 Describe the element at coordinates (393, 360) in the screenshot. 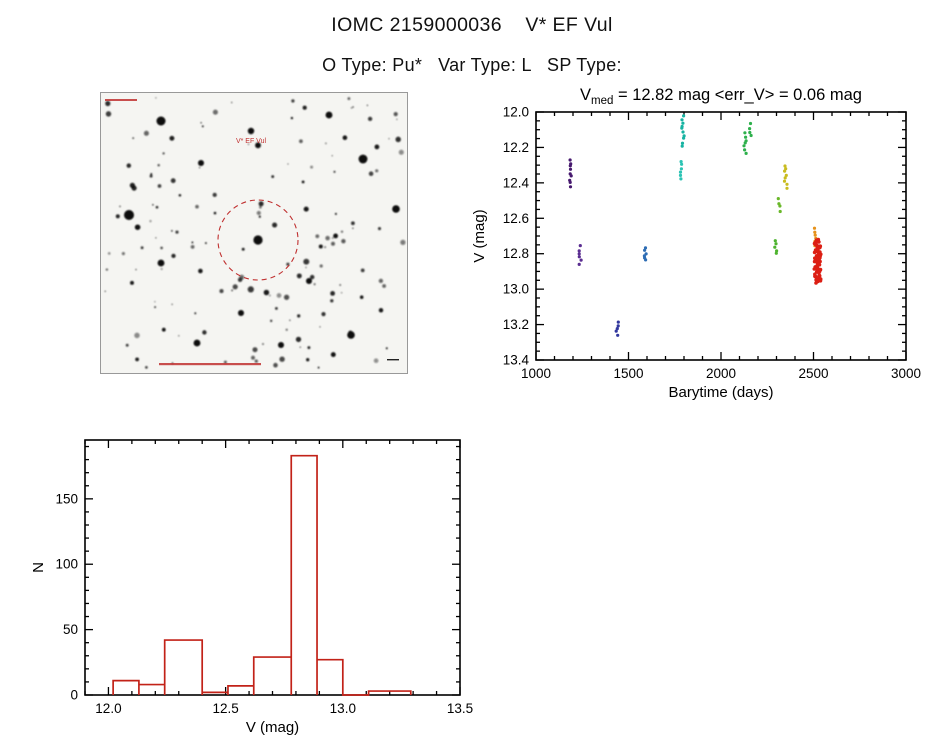

I see `scale-bar` at that location.